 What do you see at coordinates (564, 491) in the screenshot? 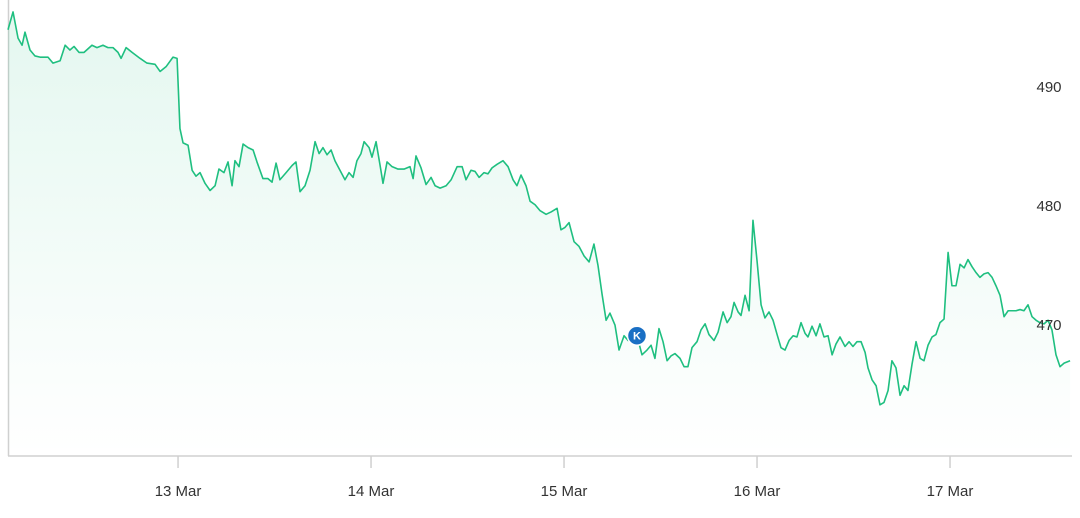
I see `x-tick-label: 15 Mar` at bounding box center [564, 491].